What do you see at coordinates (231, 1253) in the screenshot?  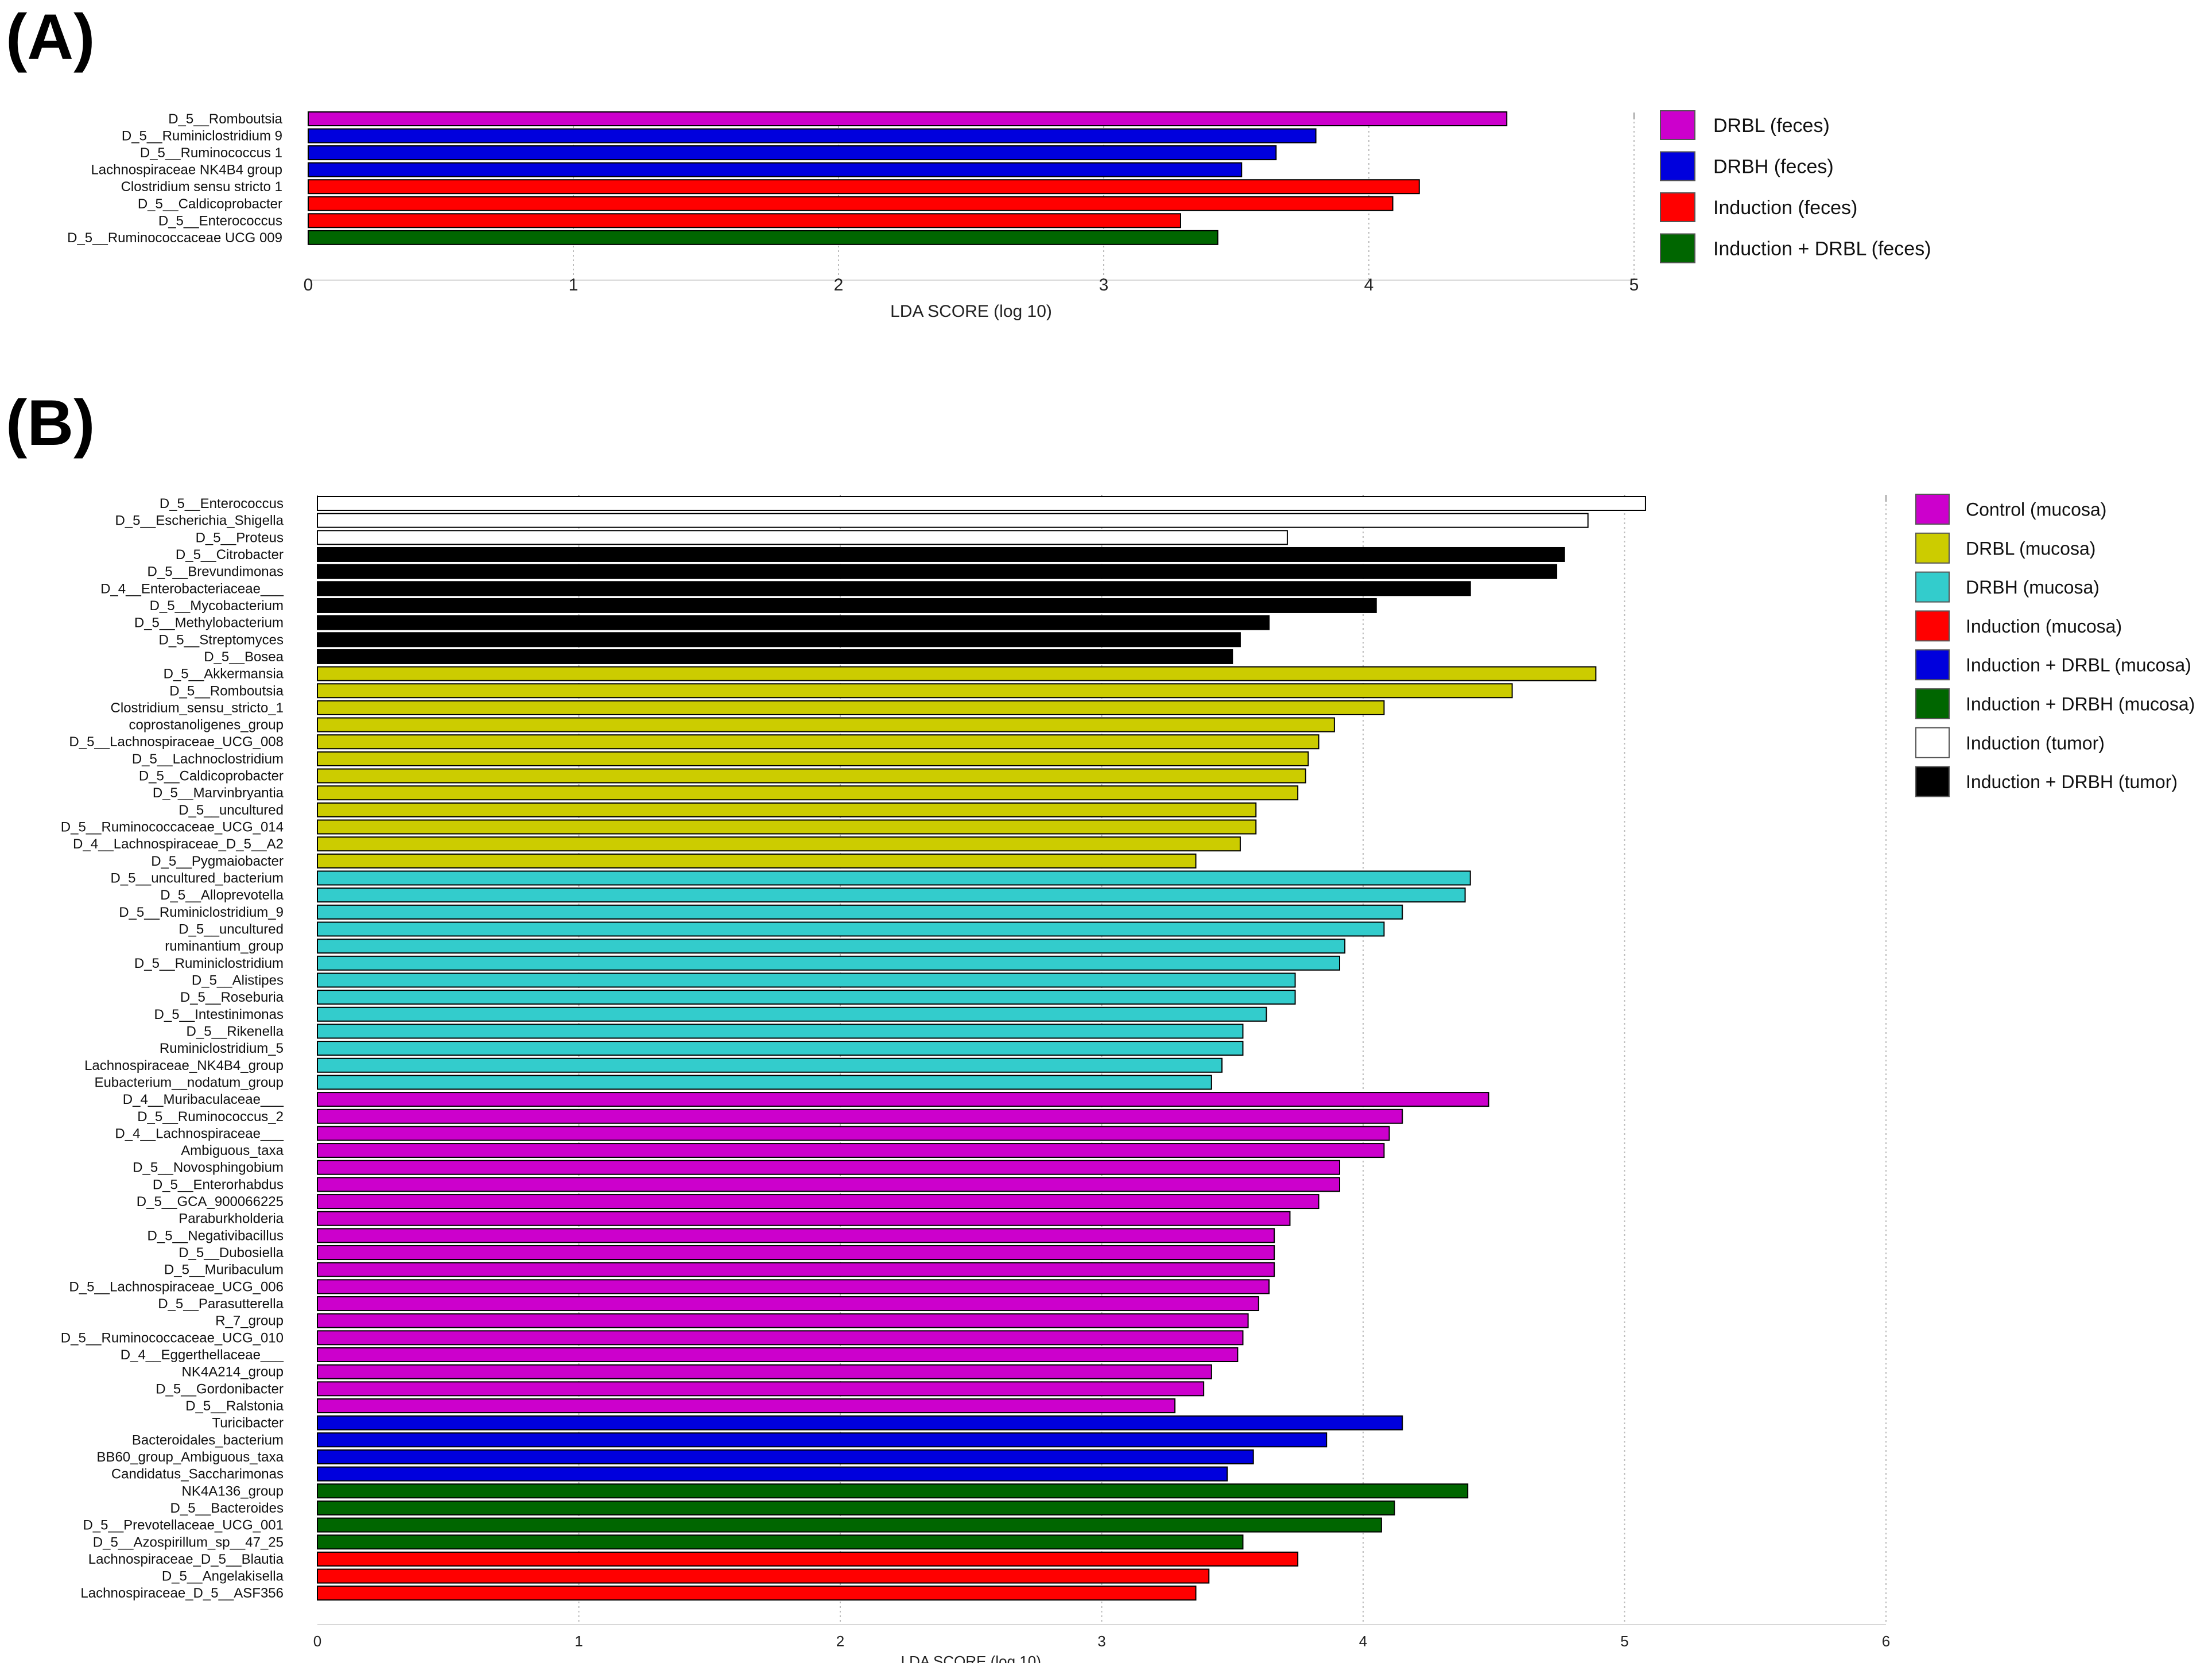 I see `category-label: D_5__Dubosiella` at bounding box center [231, 1253].